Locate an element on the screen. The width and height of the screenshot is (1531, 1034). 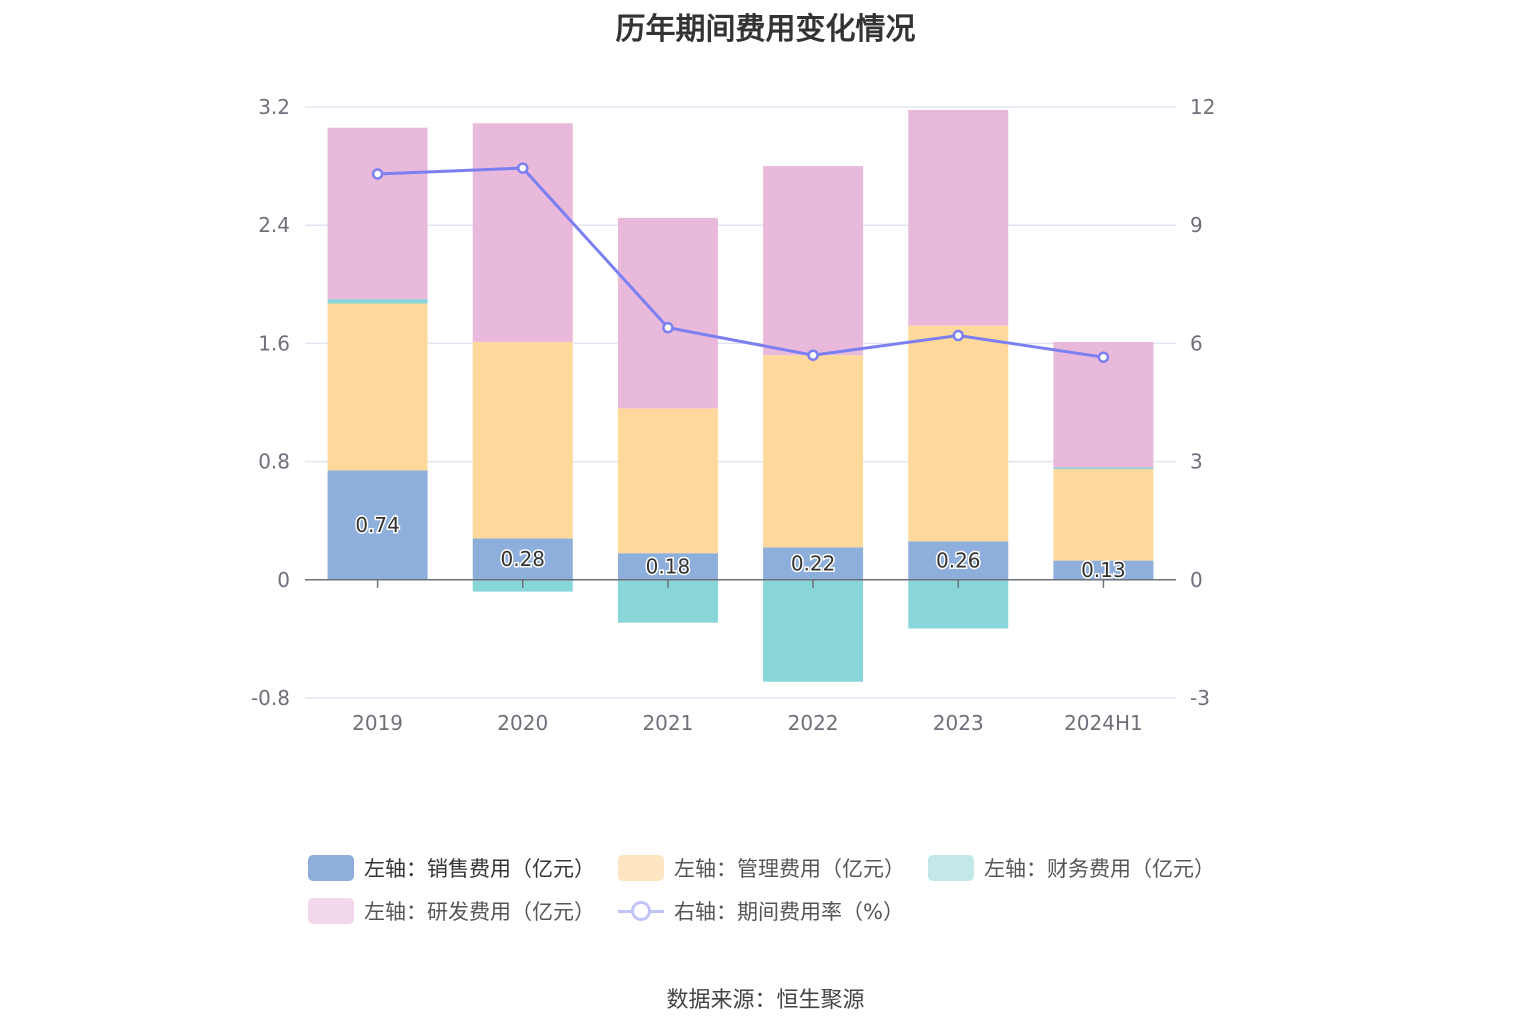
y-right-tick-label: 6 is located at coordinates (1196, 343).